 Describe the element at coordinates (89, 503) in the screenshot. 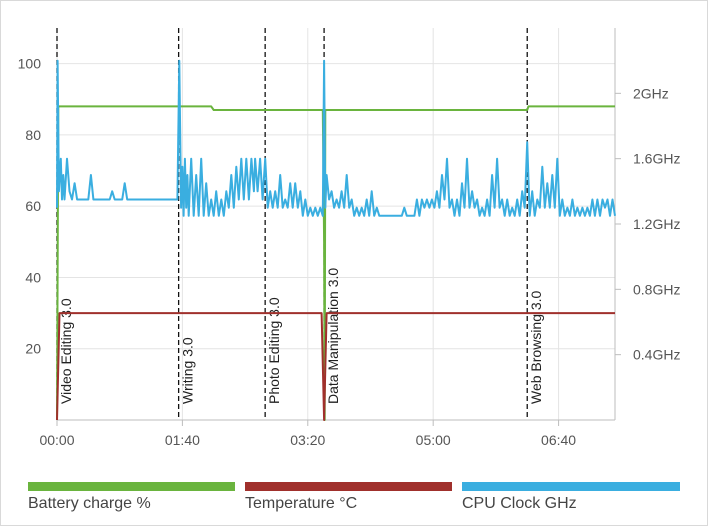

I see `legend-label: Battery charge %` at that location.